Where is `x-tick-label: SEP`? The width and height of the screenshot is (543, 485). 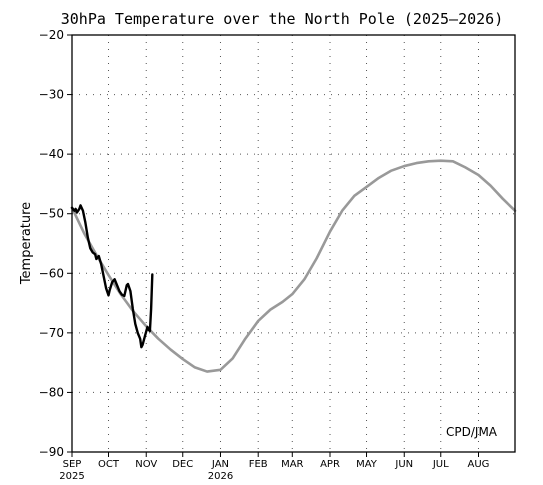 x-tick-label: SEP is located at coordinates (72, 464).